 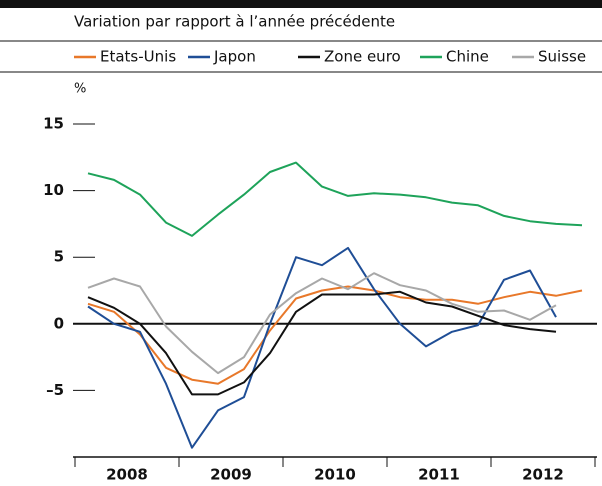 I want to click on legend-label: Chine, so click(x=467, y=57).